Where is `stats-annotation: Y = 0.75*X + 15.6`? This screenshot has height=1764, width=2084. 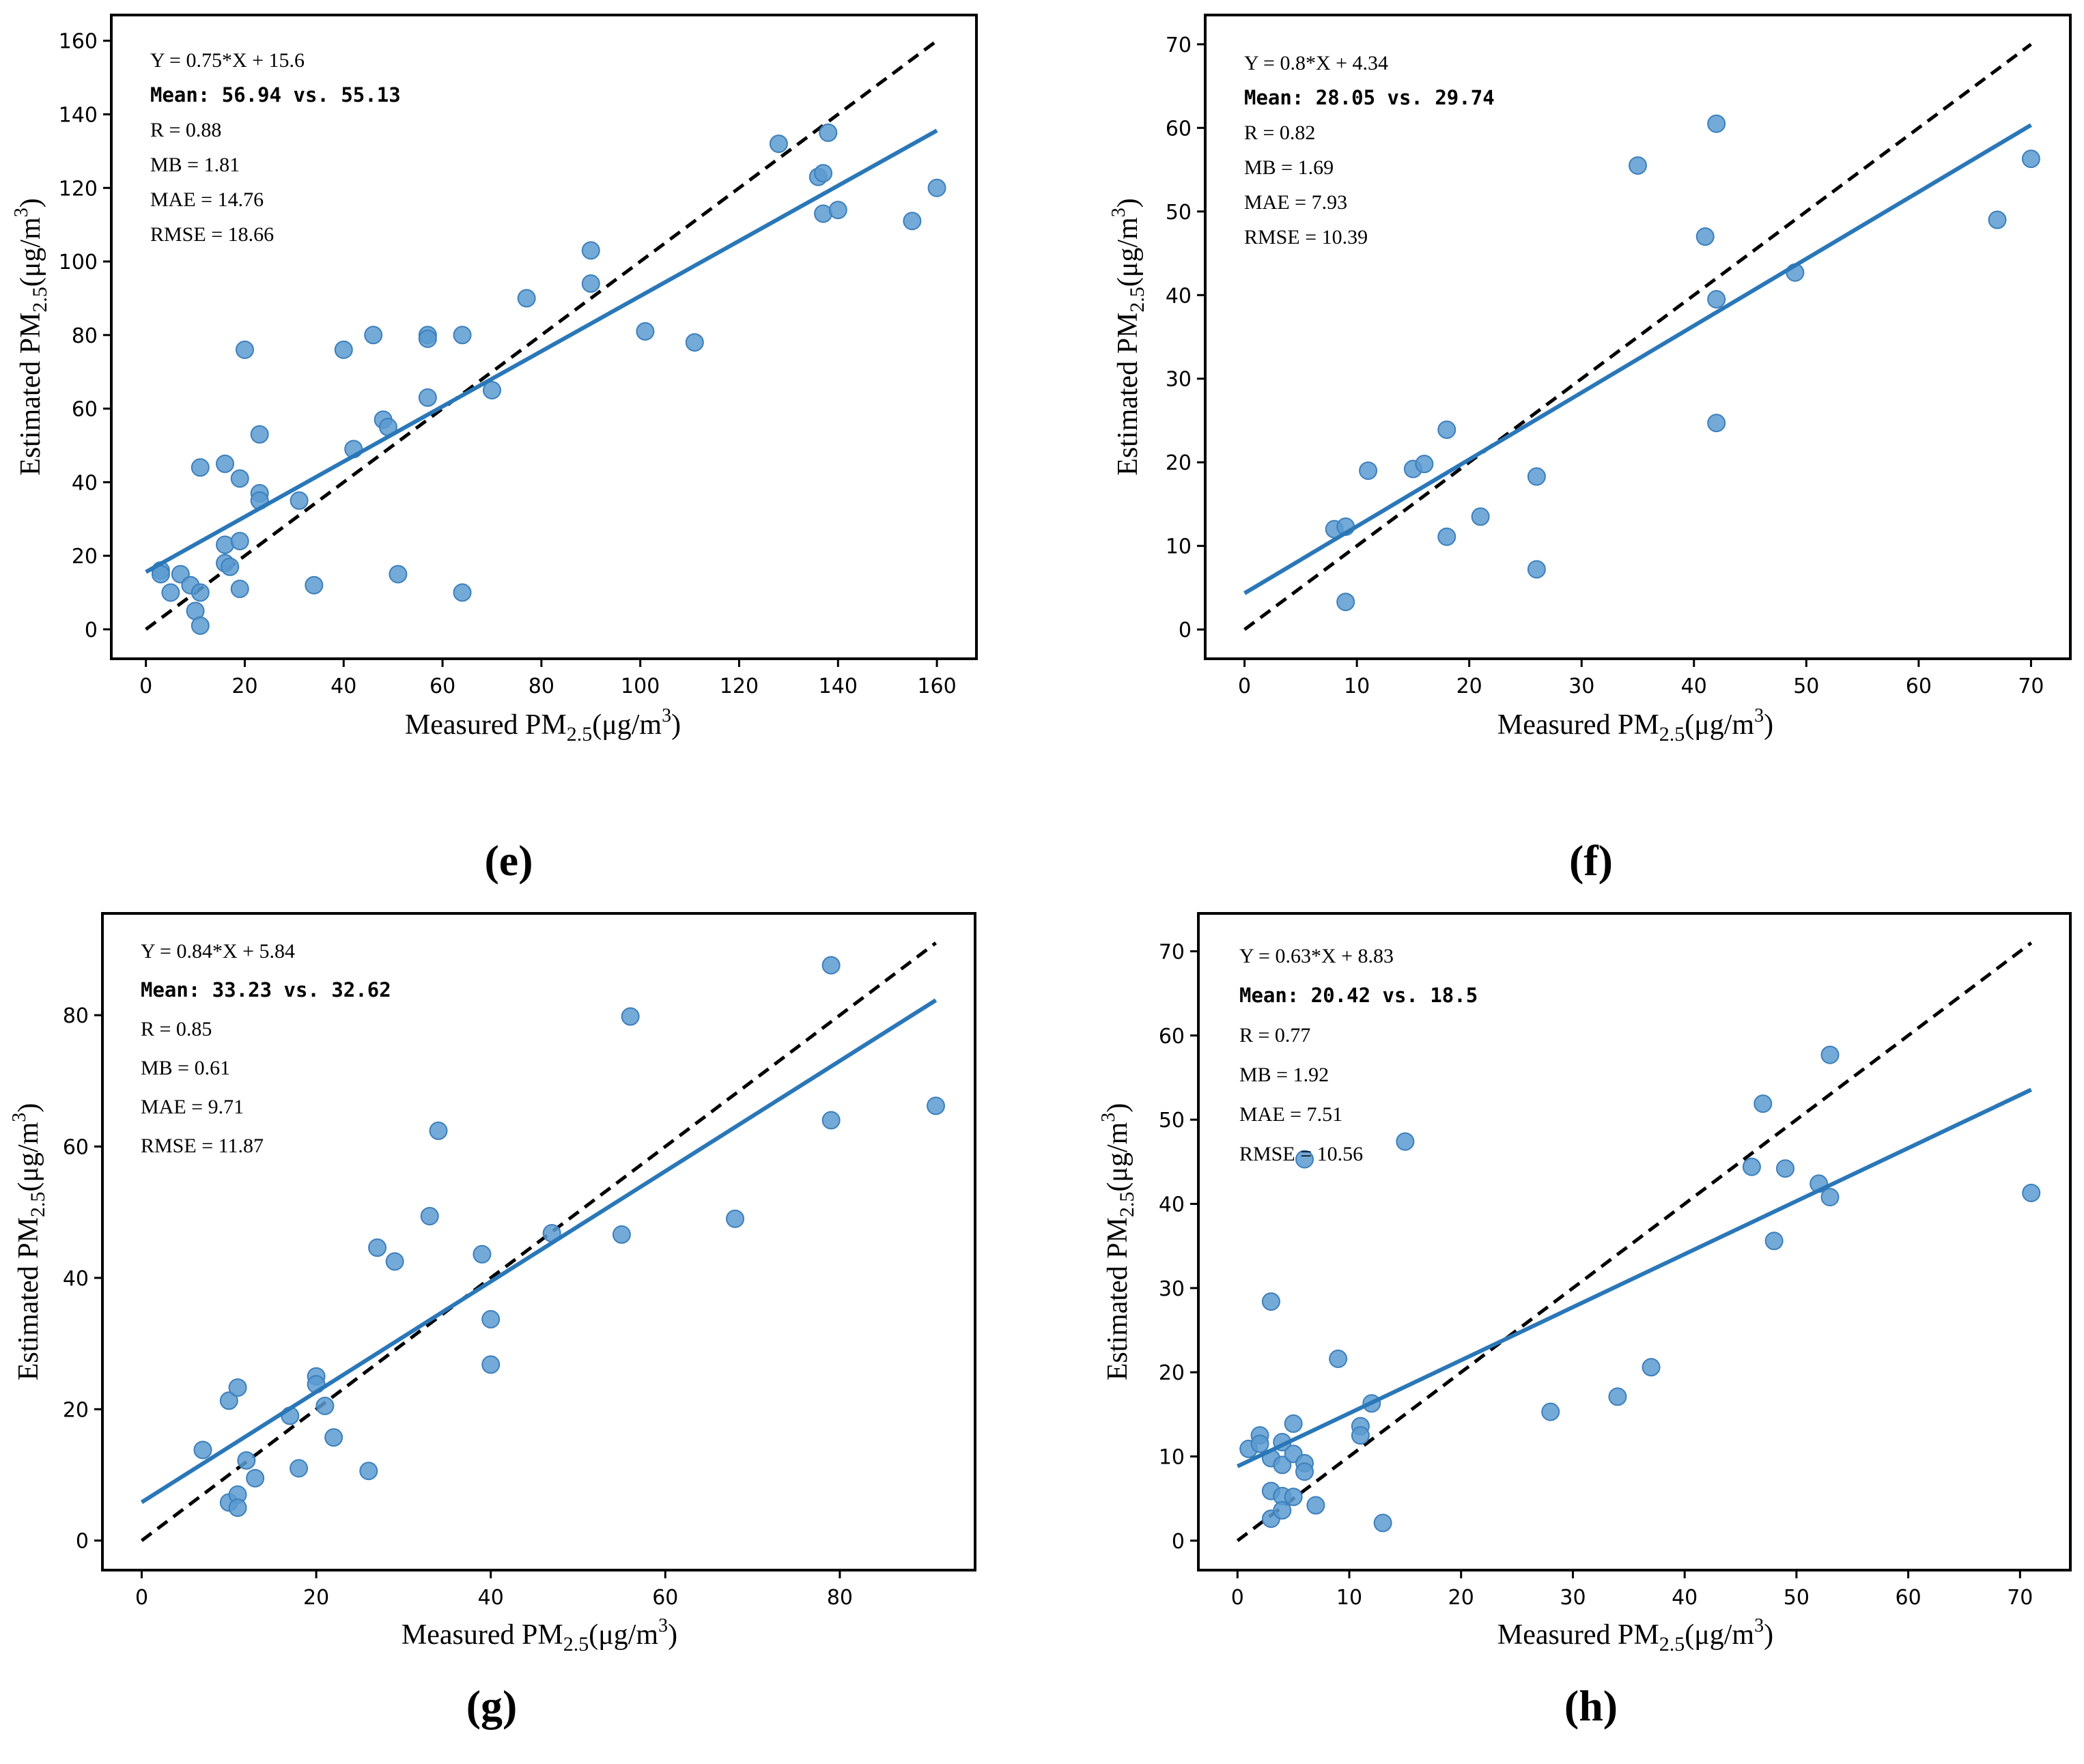 stats-annotation: Y = 0.75*X + 15.6 is located at coordinates (227, 60).